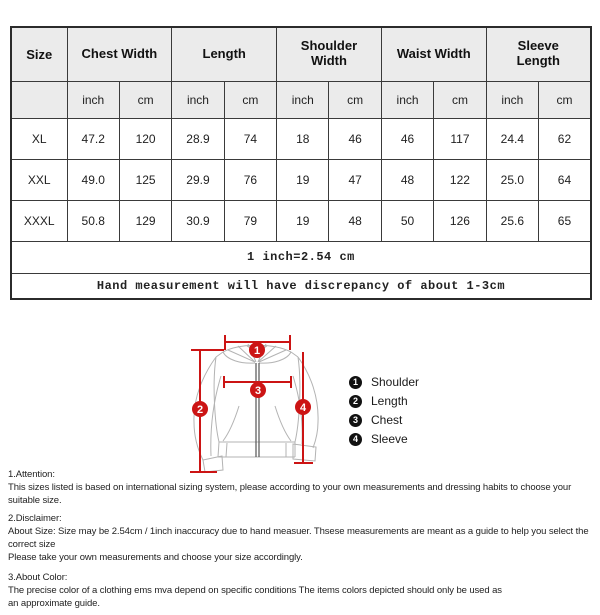 This screenshot has height=615, width=600. What do you see at coordinates (93, 138) in the screenshot?
I see `value-cell: 47.2` at bounding box center [93, 138].